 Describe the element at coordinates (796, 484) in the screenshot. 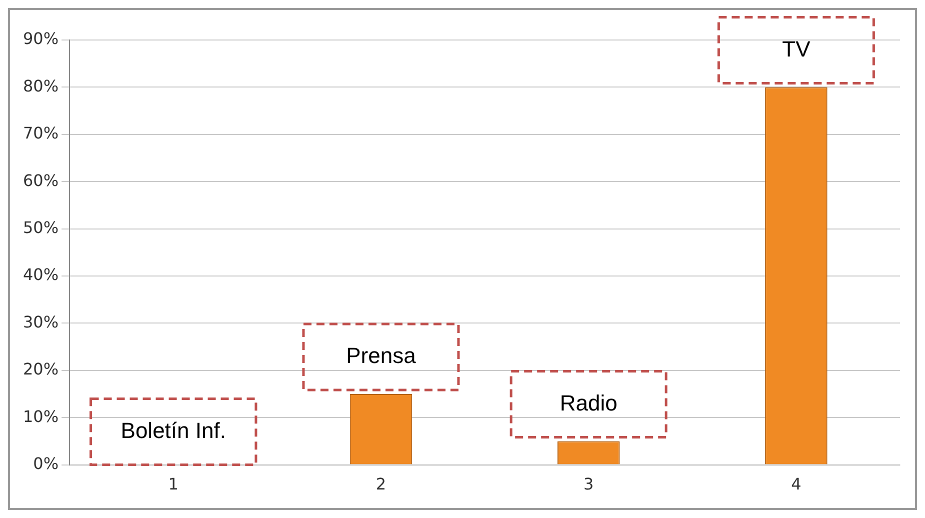

I see `x-tick-label: 4` at that location.